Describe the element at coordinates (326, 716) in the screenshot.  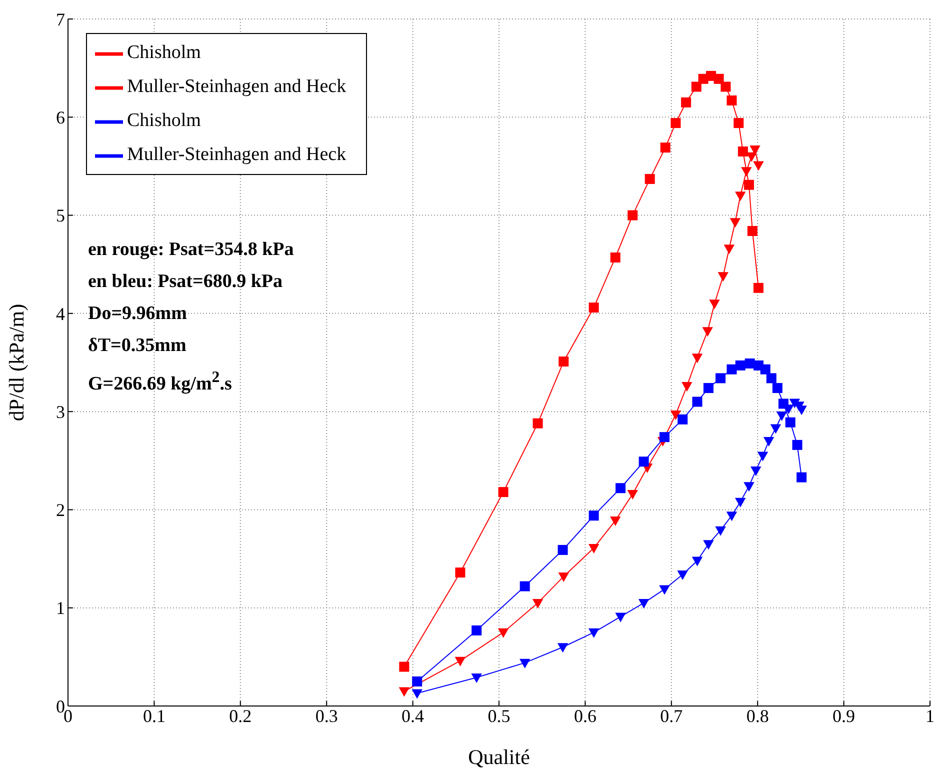
I see `x-tick-label: 0.3` at that location.